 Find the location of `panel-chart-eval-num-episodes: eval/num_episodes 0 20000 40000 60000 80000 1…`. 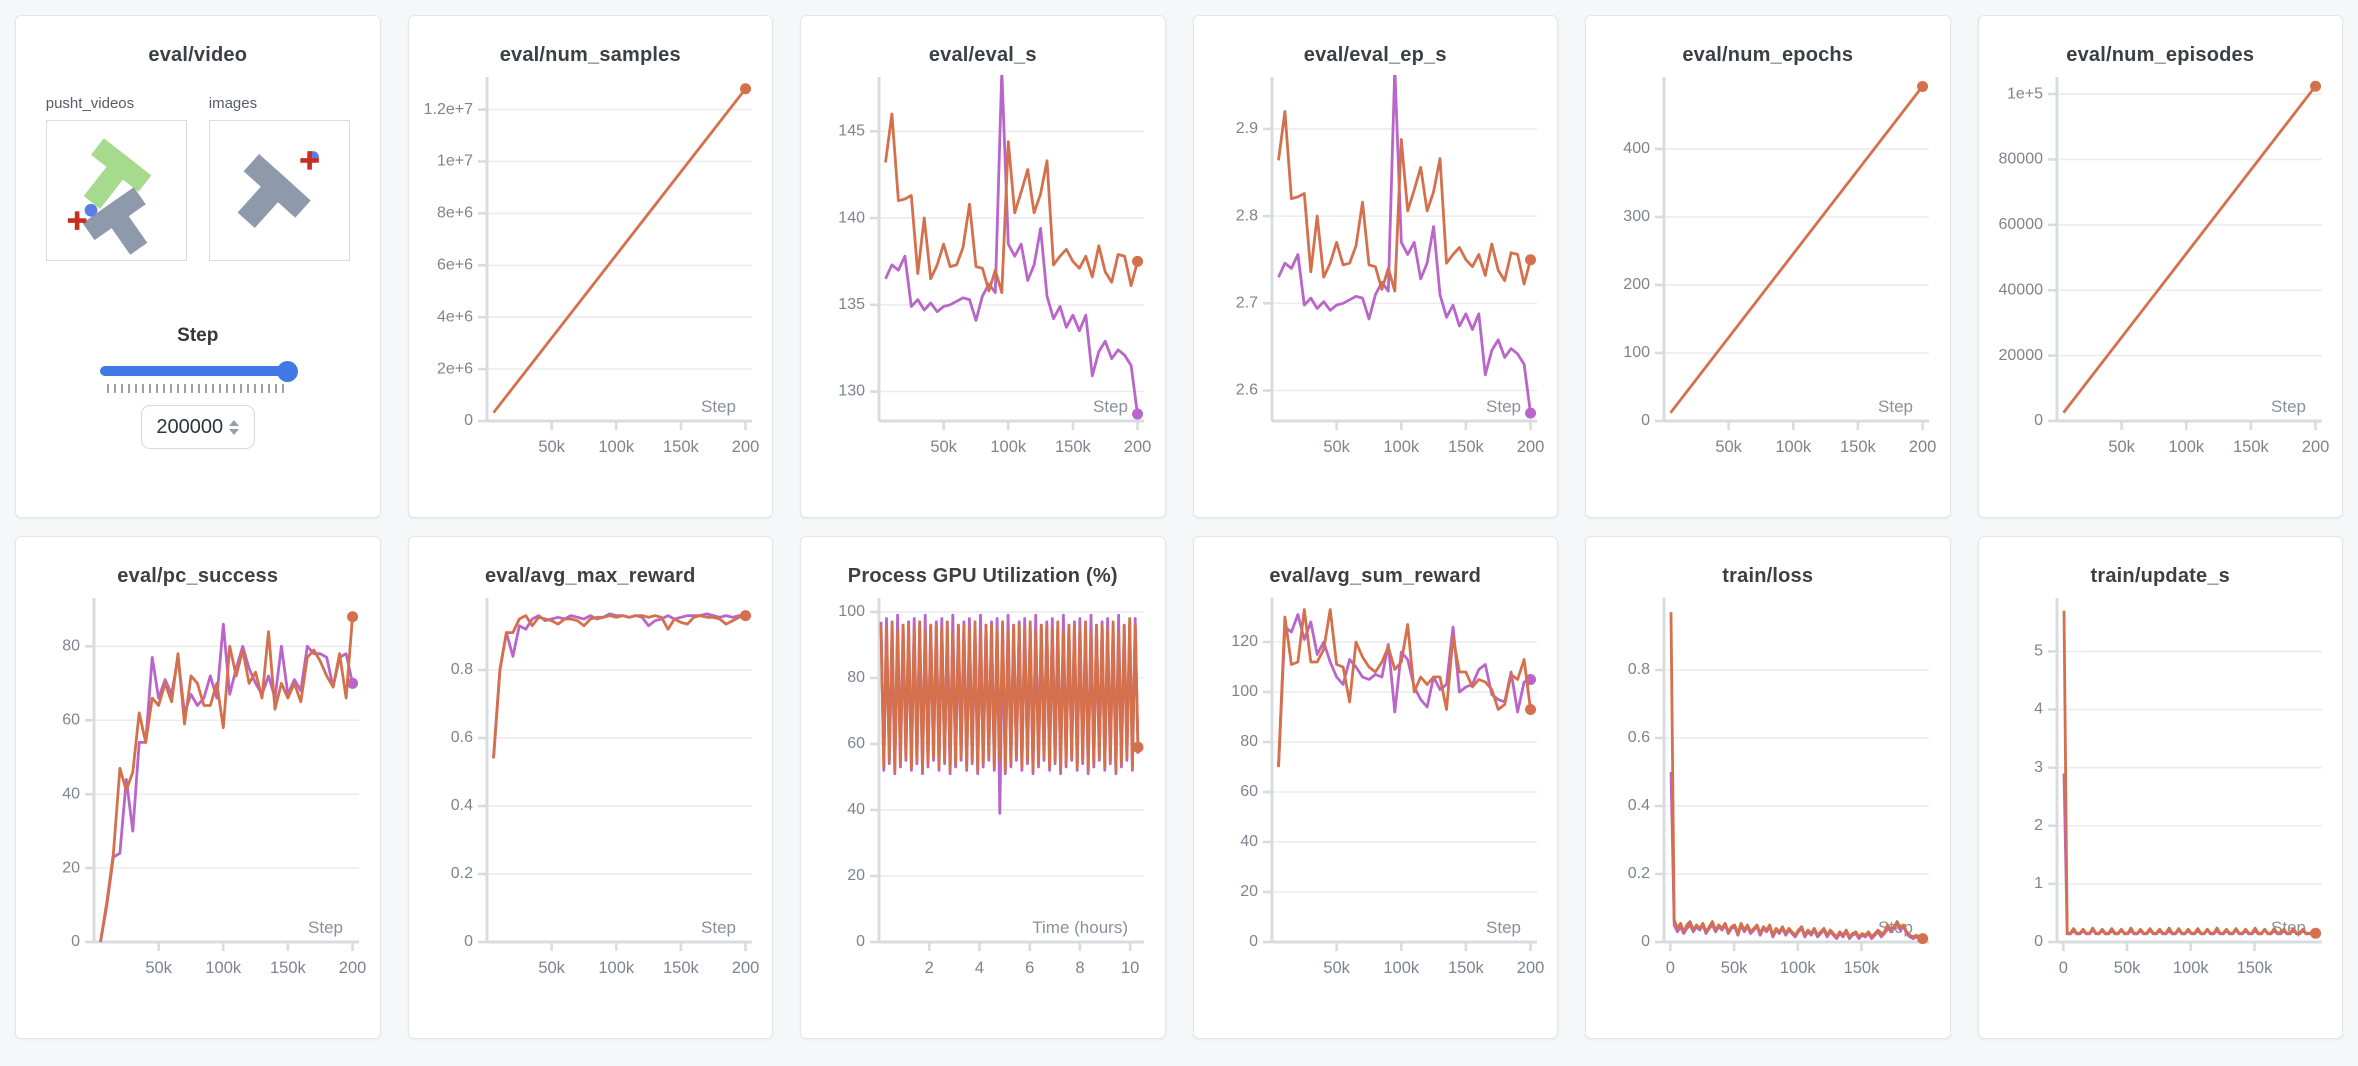

panel-chart-eval-num-episodes: eval/num_episodes 0 20000 40000 60000 80000 1… is located at coordinates (2160, 266).